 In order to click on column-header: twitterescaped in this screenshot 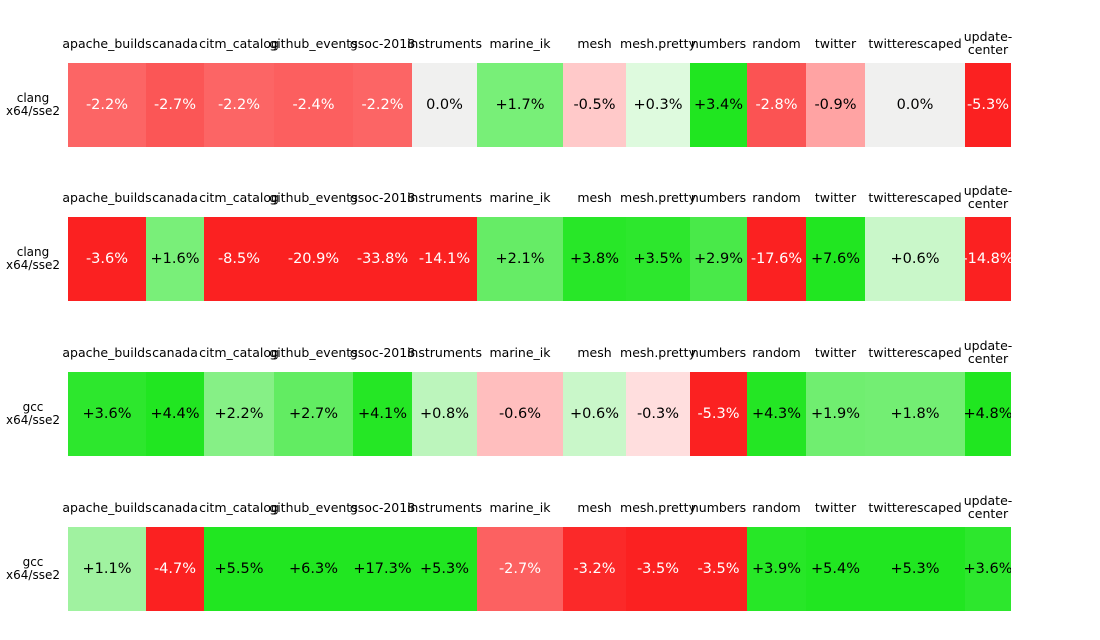, I will do `click(914, 197)`.